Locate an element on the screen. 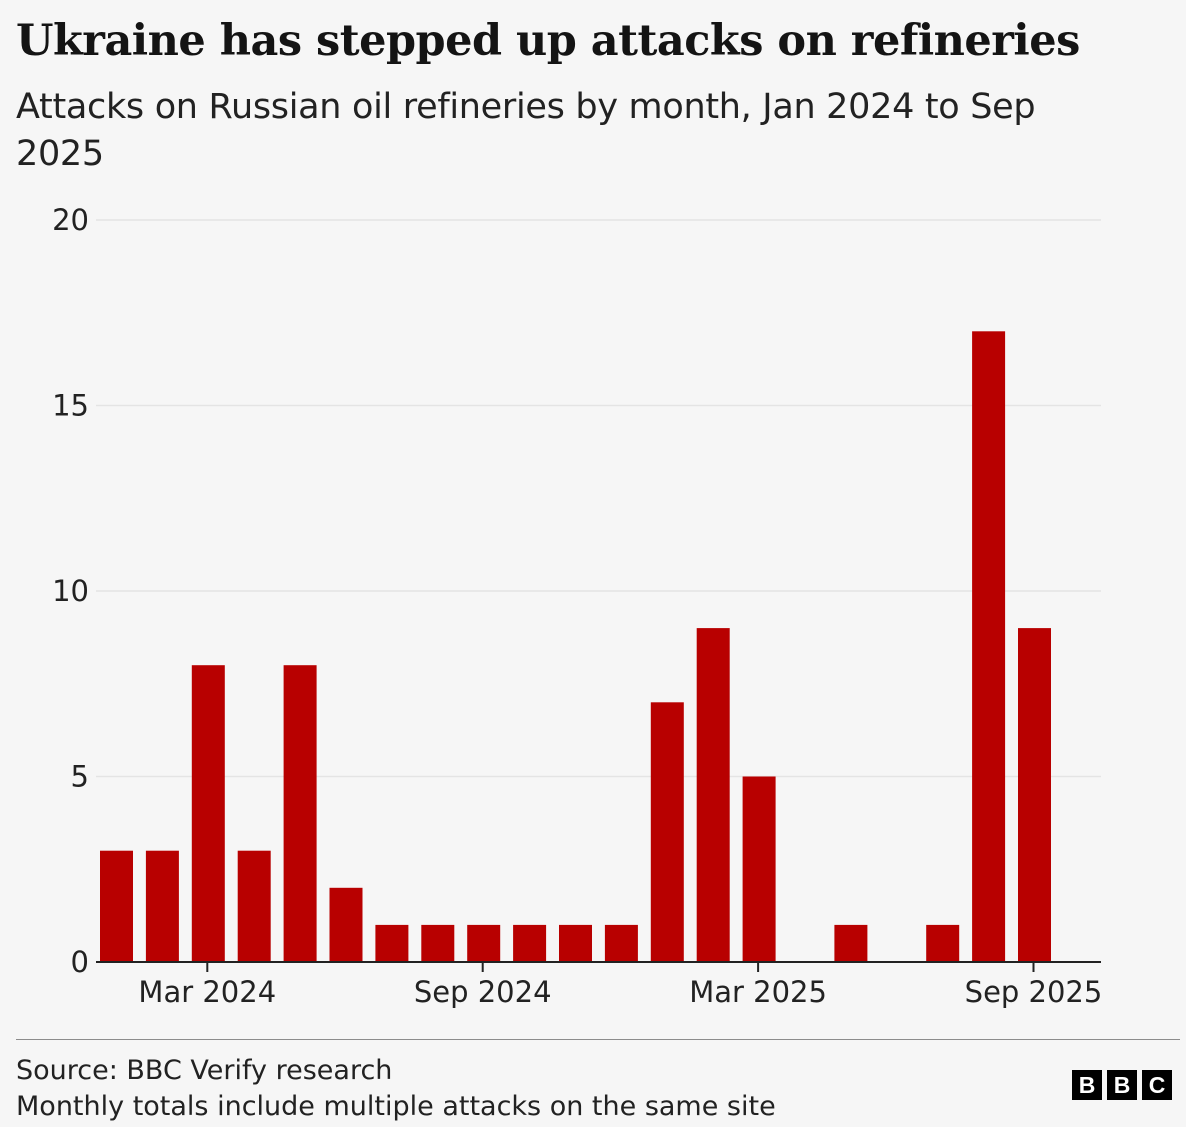 Image resolution: width=1186 pixels, height=1127 pixels. x-tick-label: Sep 2024 is located at coordinates (483, 992).